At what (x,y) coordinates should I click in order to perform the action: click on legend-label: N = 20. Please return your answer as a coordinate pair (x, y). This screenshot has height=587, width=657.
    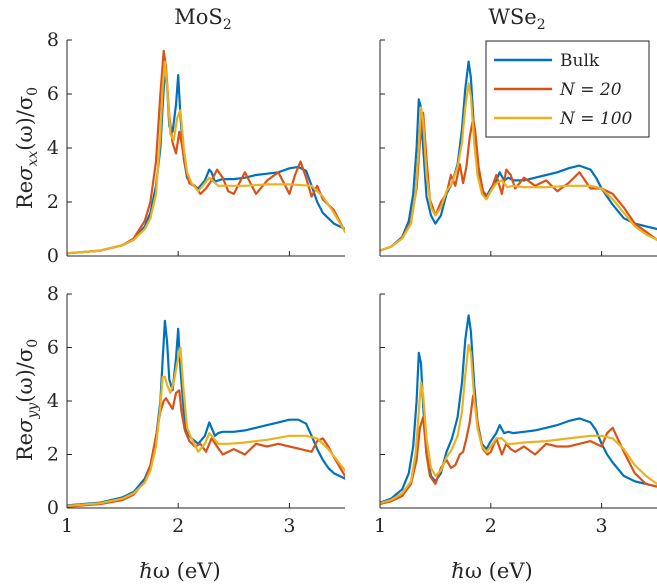
    Looking at the image, I should click on (590, 90).